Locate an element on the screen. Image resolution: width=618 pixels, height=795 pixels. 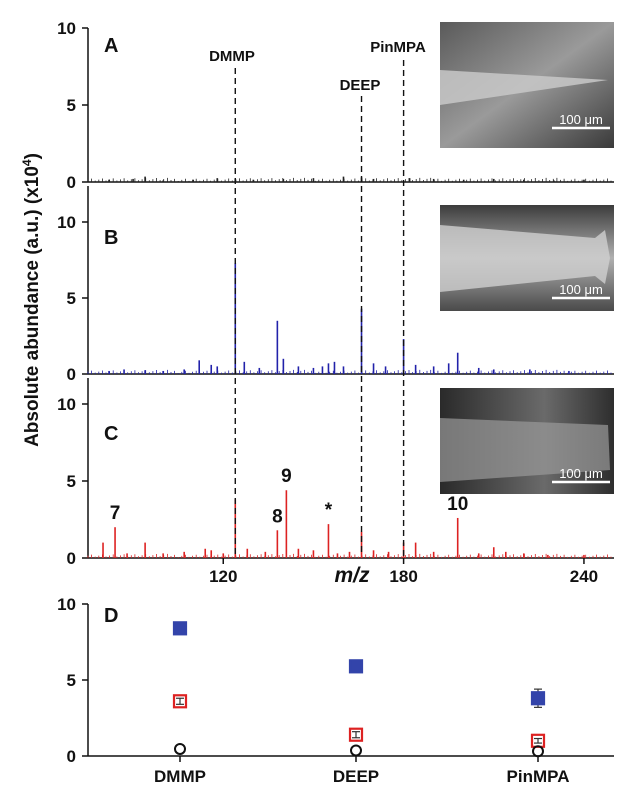
peak-label: 8 is located at coordinates (277, 516).